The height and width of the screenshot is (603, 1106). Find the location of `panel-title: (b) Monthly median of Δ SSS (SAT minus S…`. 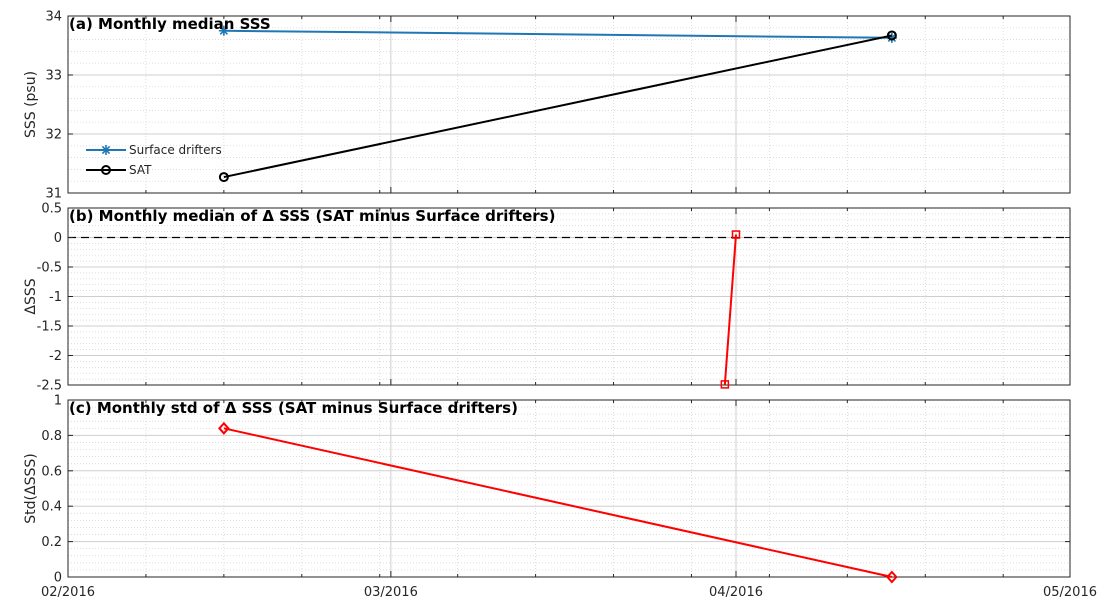

panel-title: (b) Monthly median of Δ SSS (SAT minus S… is located at coordinates (312, 216).